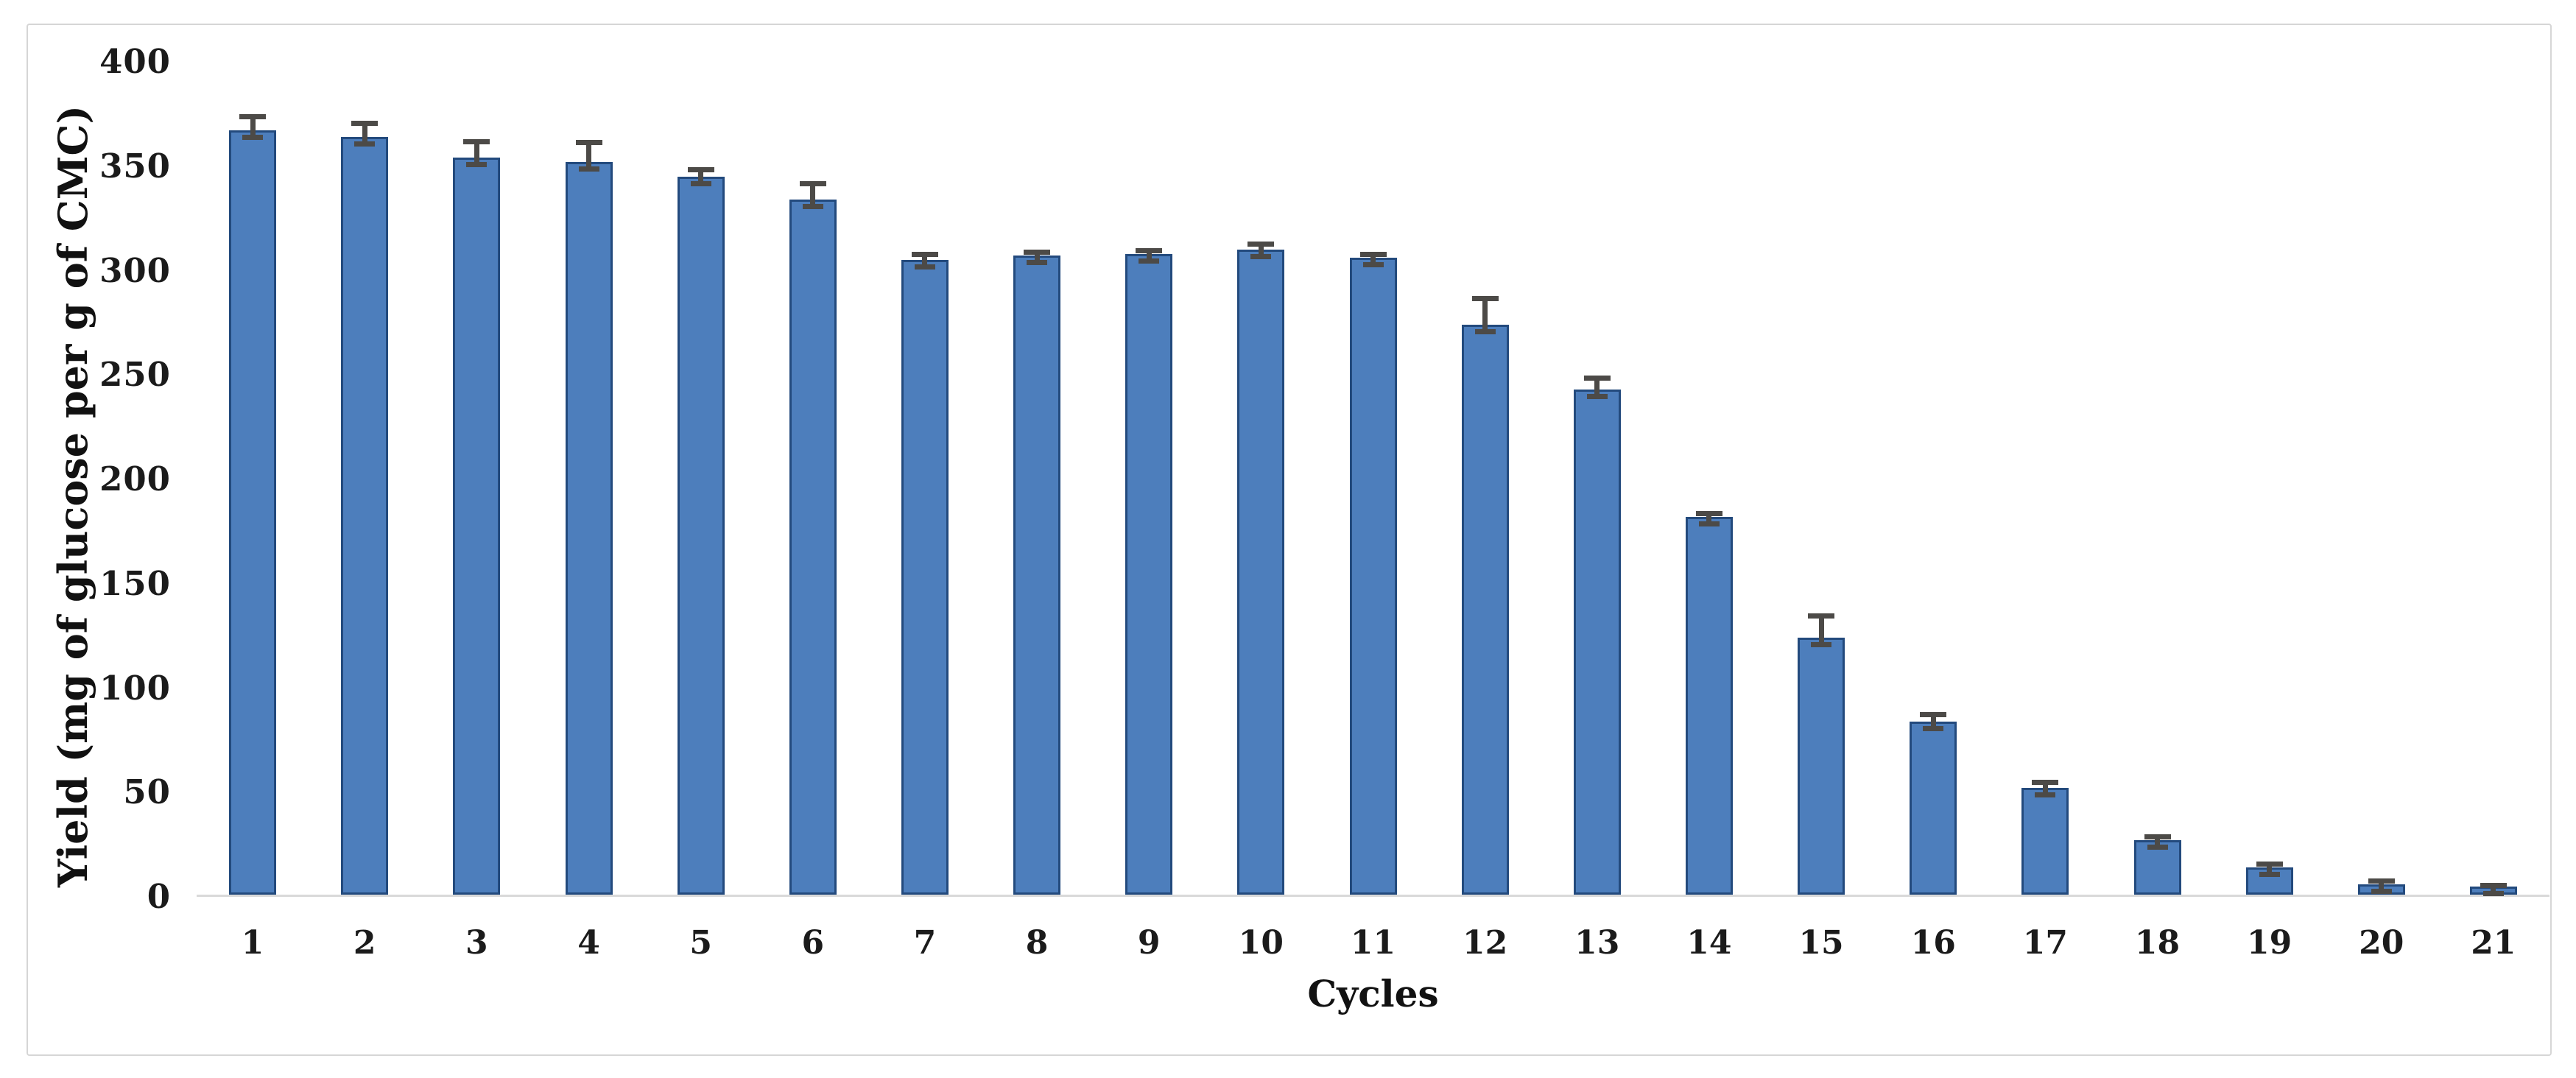  What do you see at coordinates (2045, 943) in the screenshot?
I see `x-tick-label: 17` at bounding box center [2045, 943].